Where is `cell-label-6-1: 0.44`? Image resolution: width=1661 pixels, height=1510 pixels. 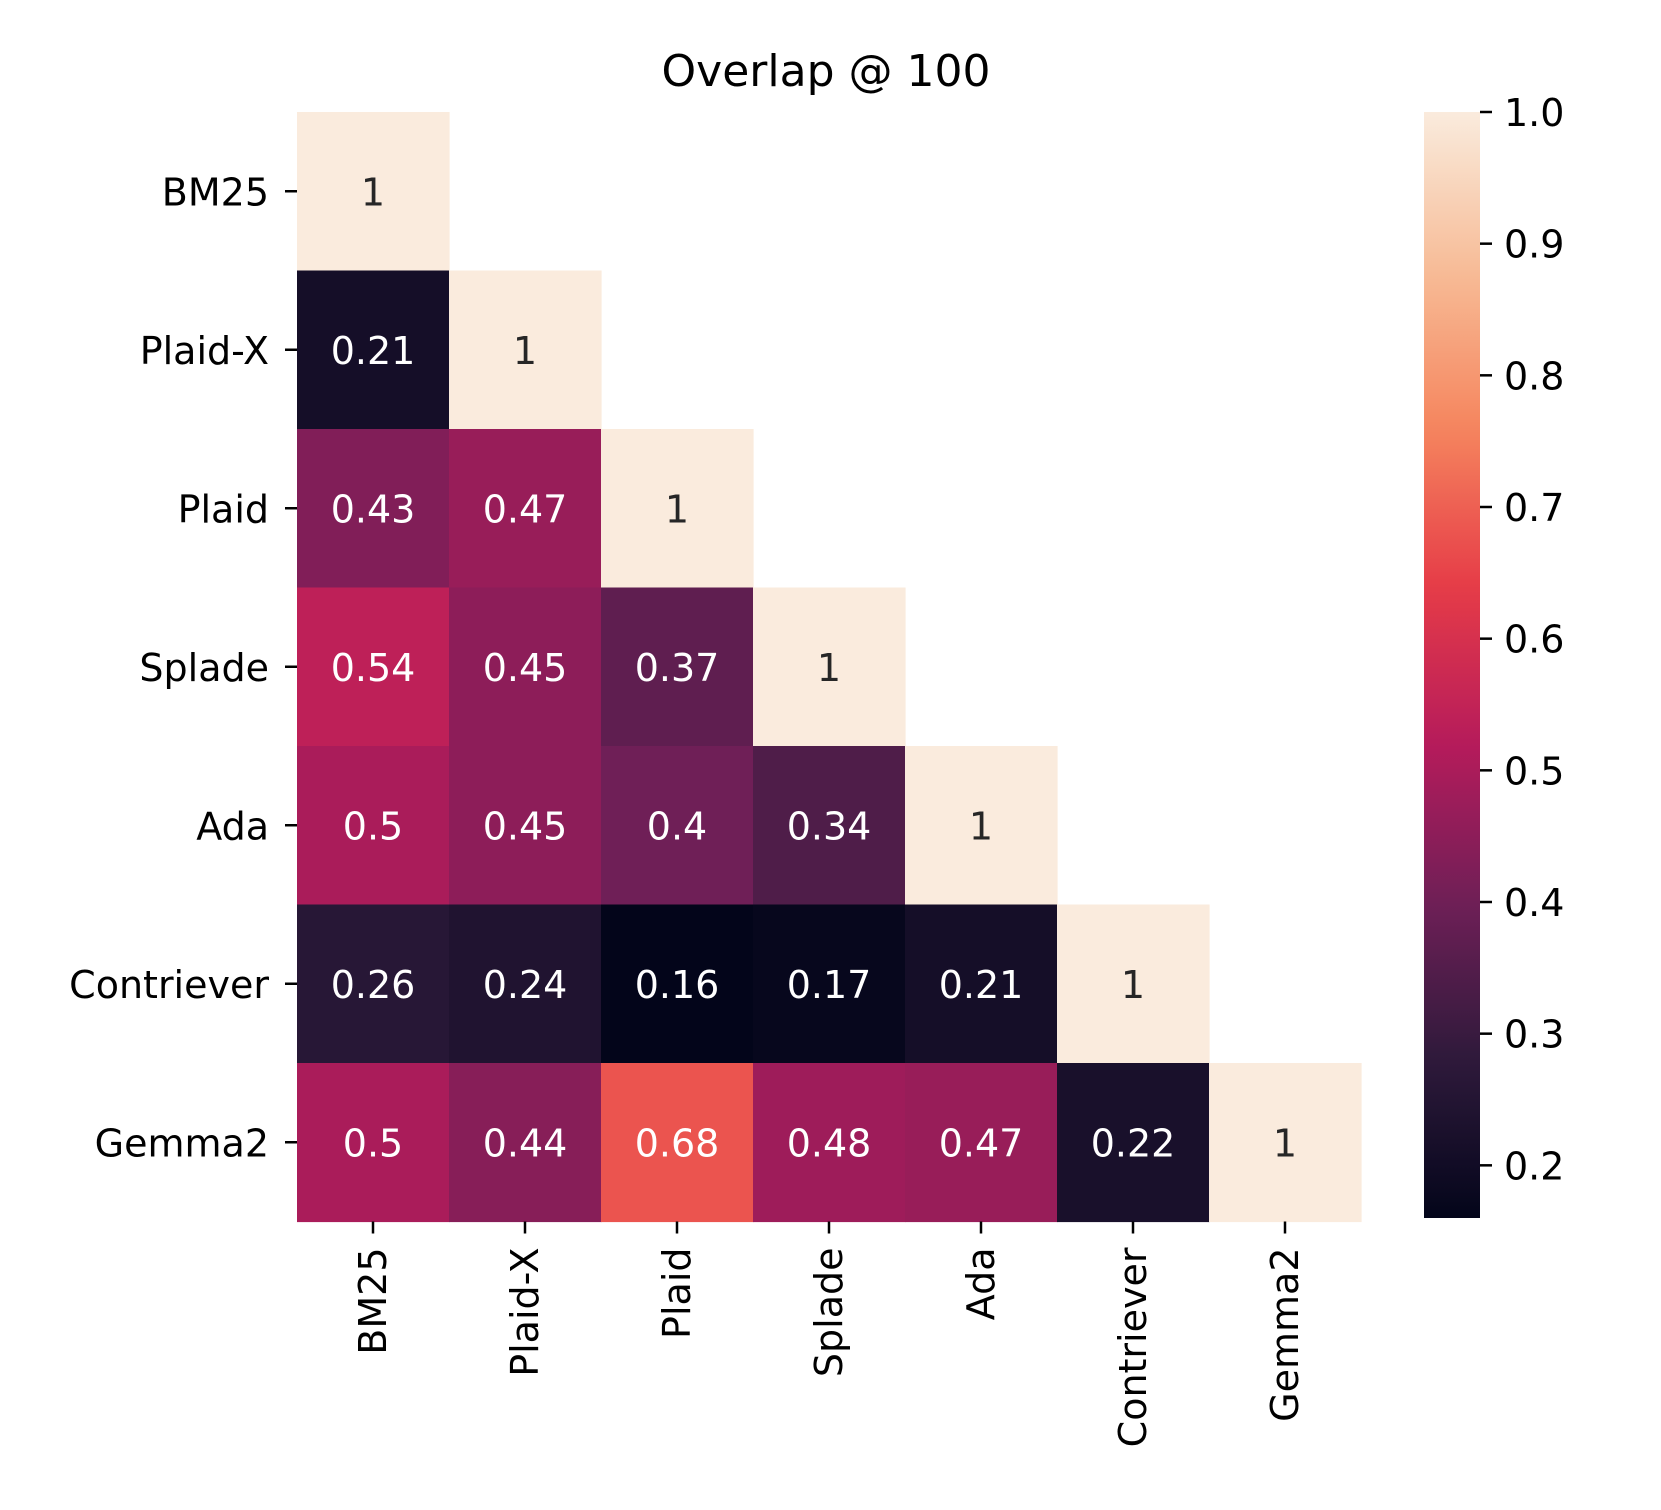 cell-label-6-1: 0.44 is located at coordinates (525, 1143).